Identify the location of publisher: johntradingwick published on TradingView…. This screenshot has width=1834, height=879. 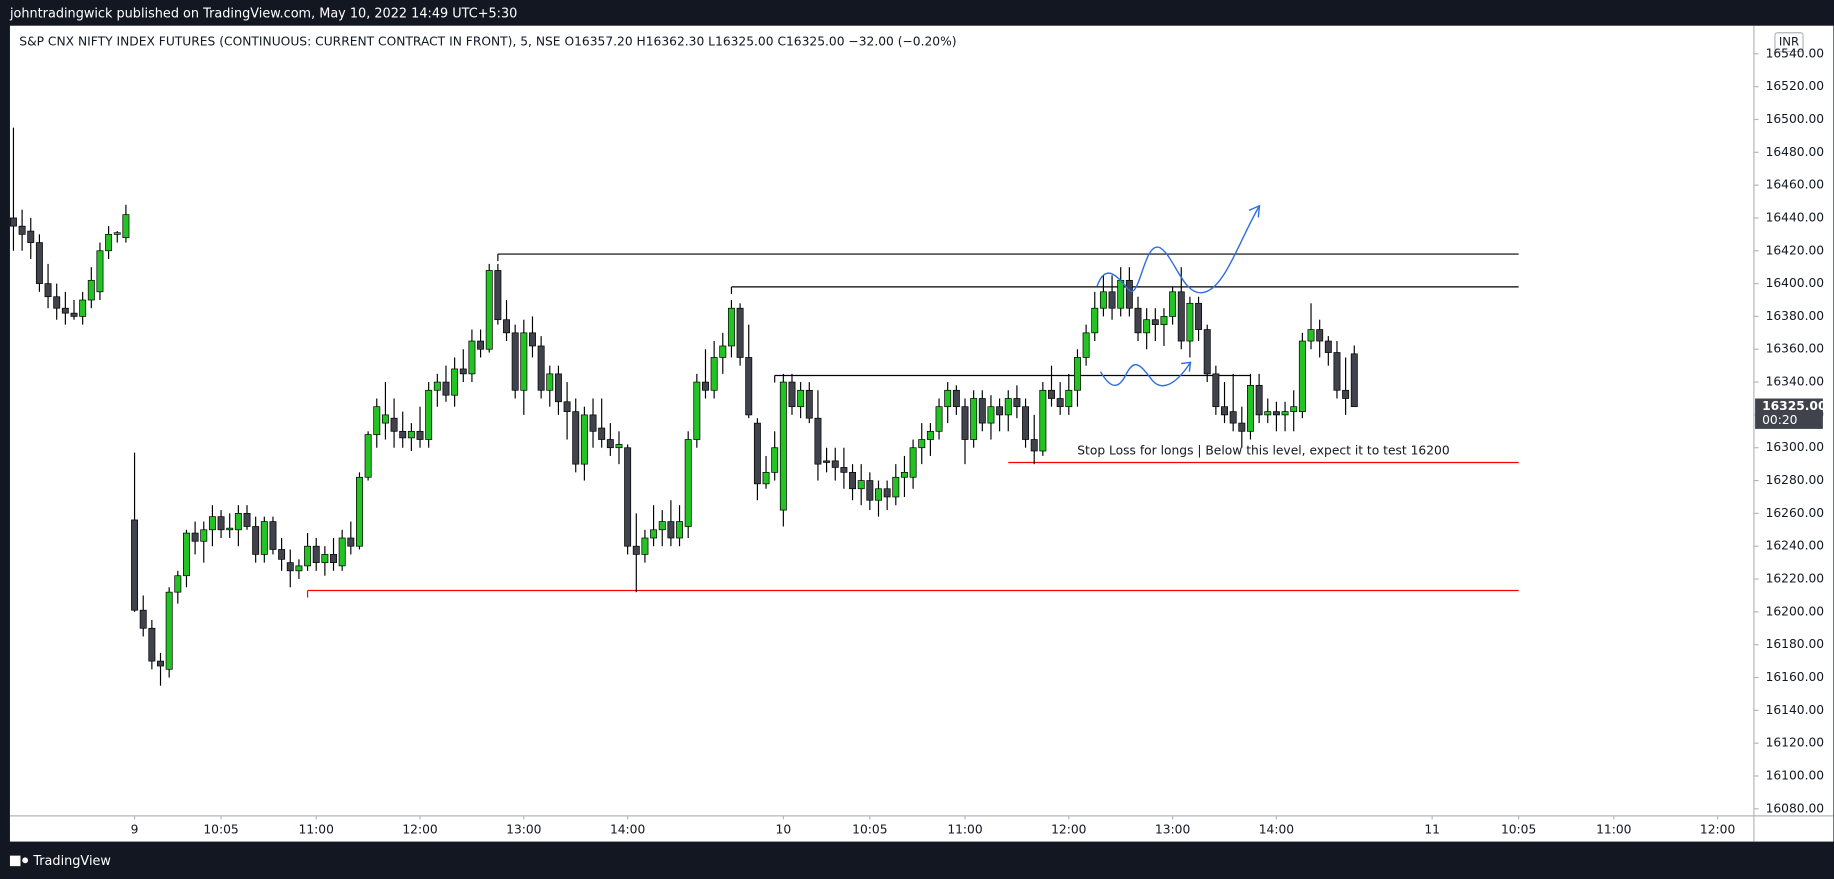
(263, 14).